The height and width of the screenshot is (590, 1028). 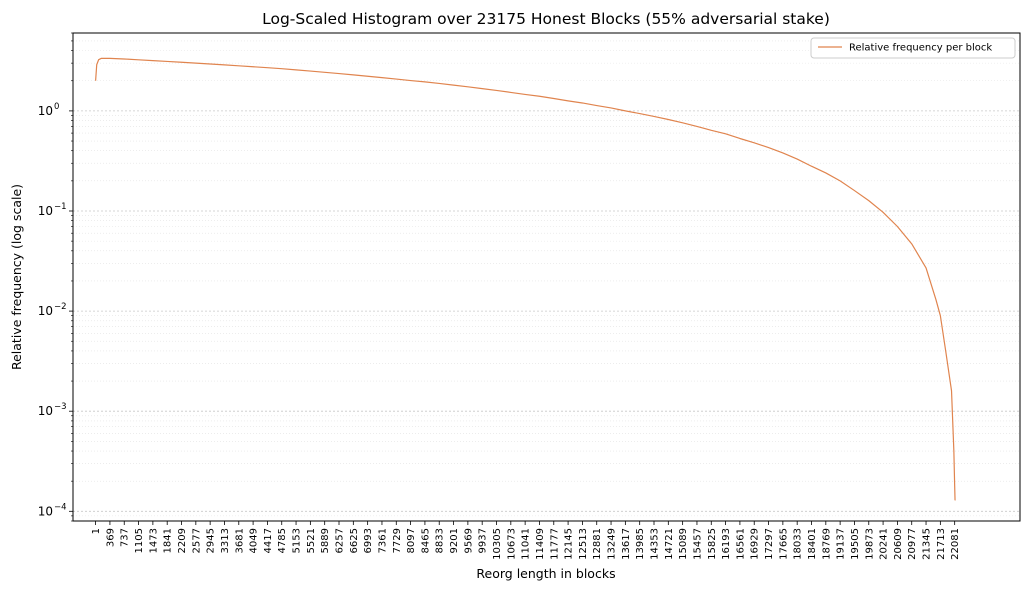 I want to click on y-tick-exponent: −3, so click(x=60, y=407).